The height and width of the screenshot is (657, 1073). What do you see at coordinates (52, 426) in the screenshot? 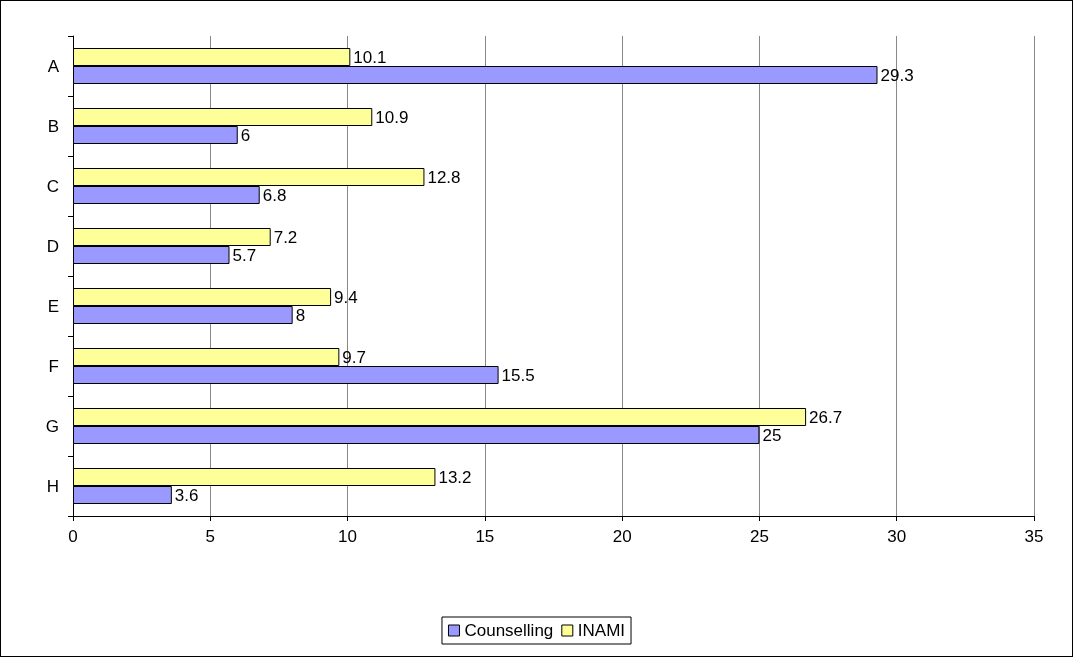
I see `y-tick-label: G` at bounding box center [52, 426].